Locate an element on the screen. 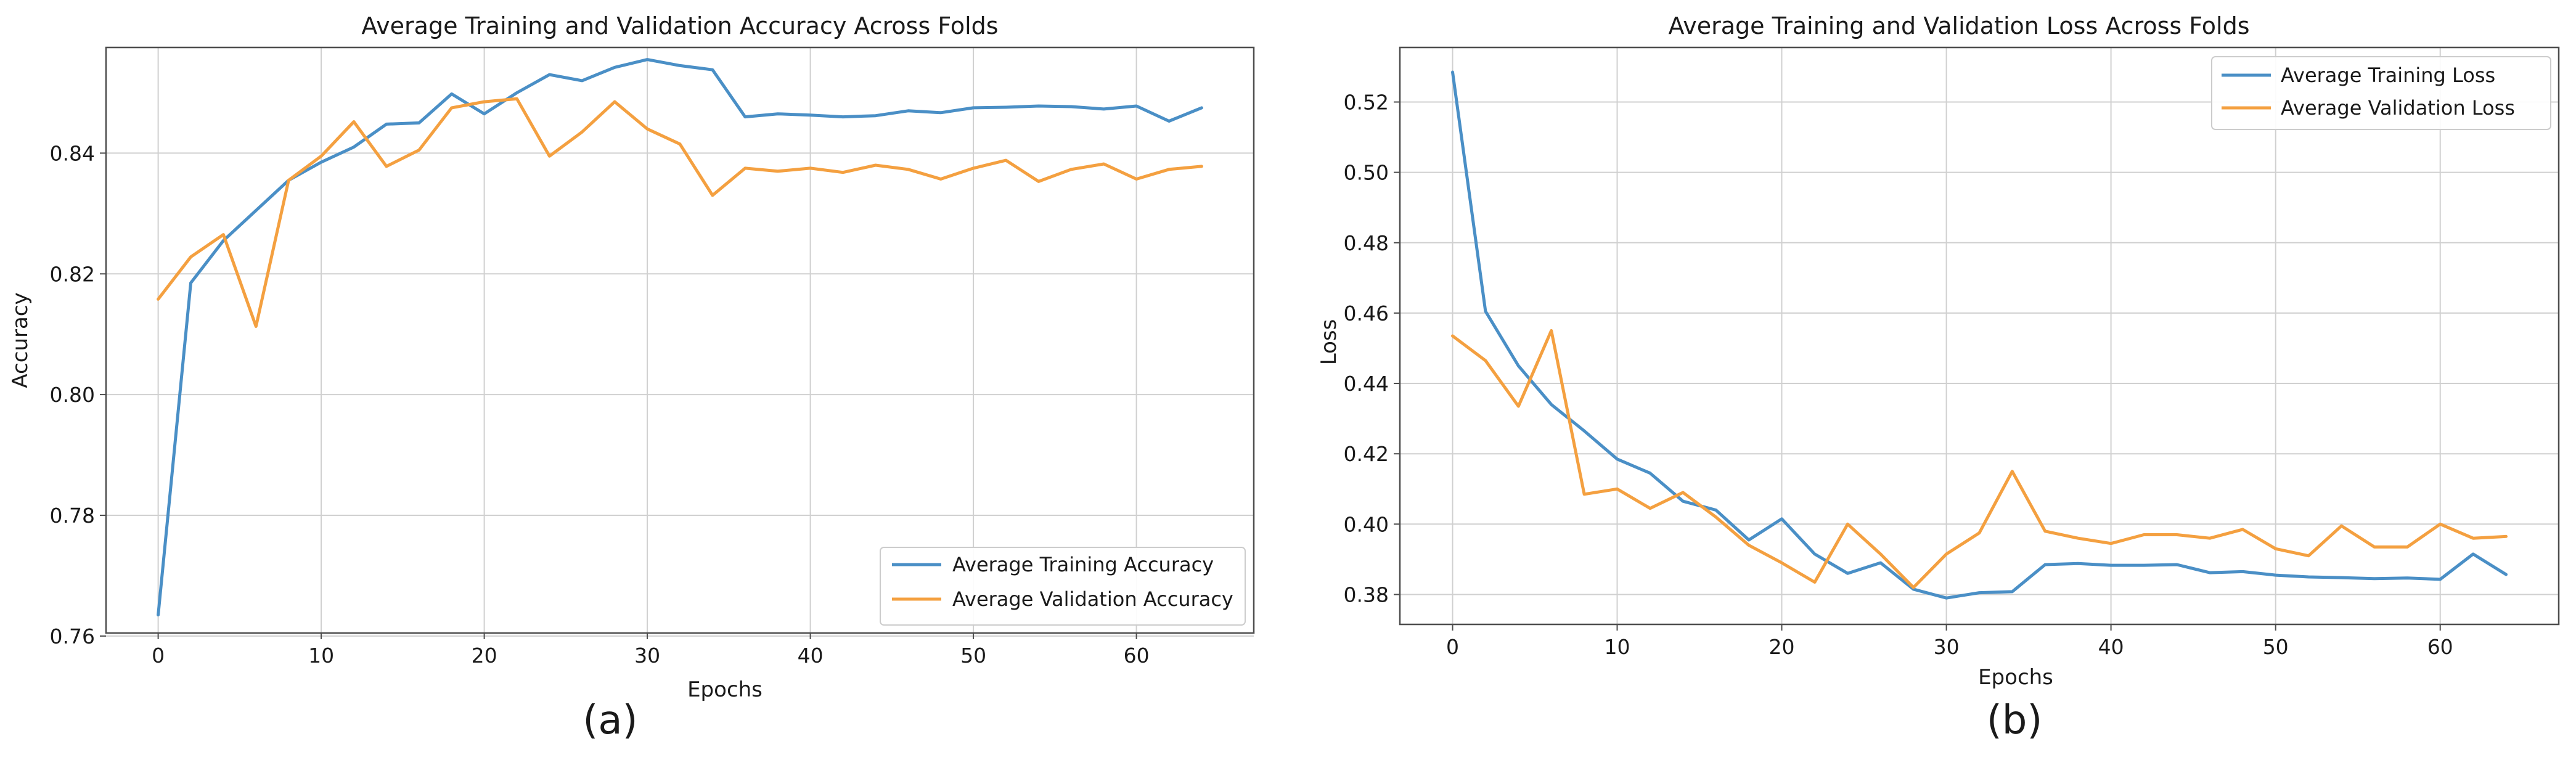 The height and width of the screenshot is (760, 2576). accuracy-x-tick-label: 0 is located at coordinates (158, 656).